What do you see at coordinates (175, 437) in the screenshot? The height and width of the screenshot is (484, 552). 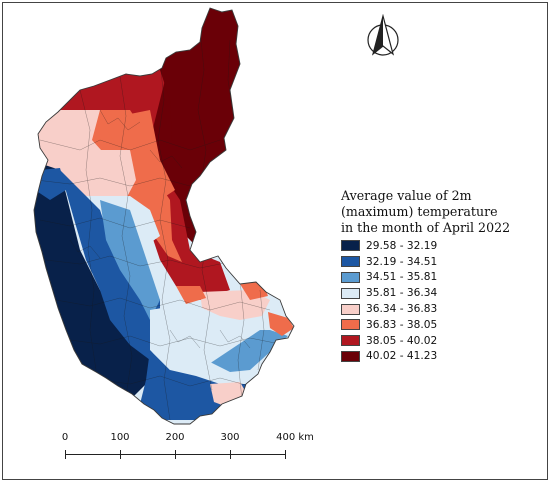 I see `scale-label: 200` at bounding box center [175, 437].